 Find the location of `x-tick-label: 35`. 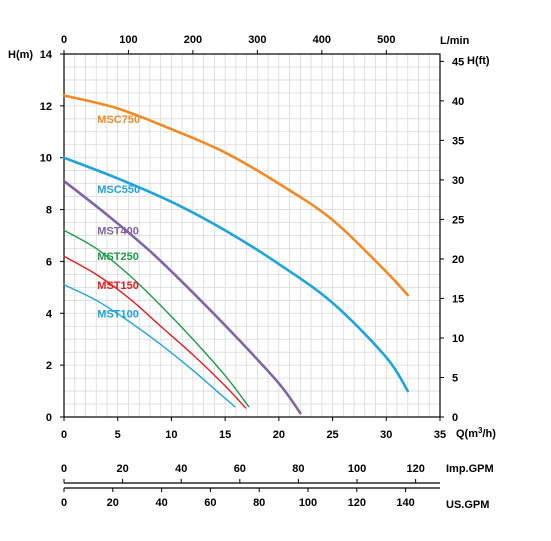

x-tick-label: 35 is located at coordinates (440, 435).